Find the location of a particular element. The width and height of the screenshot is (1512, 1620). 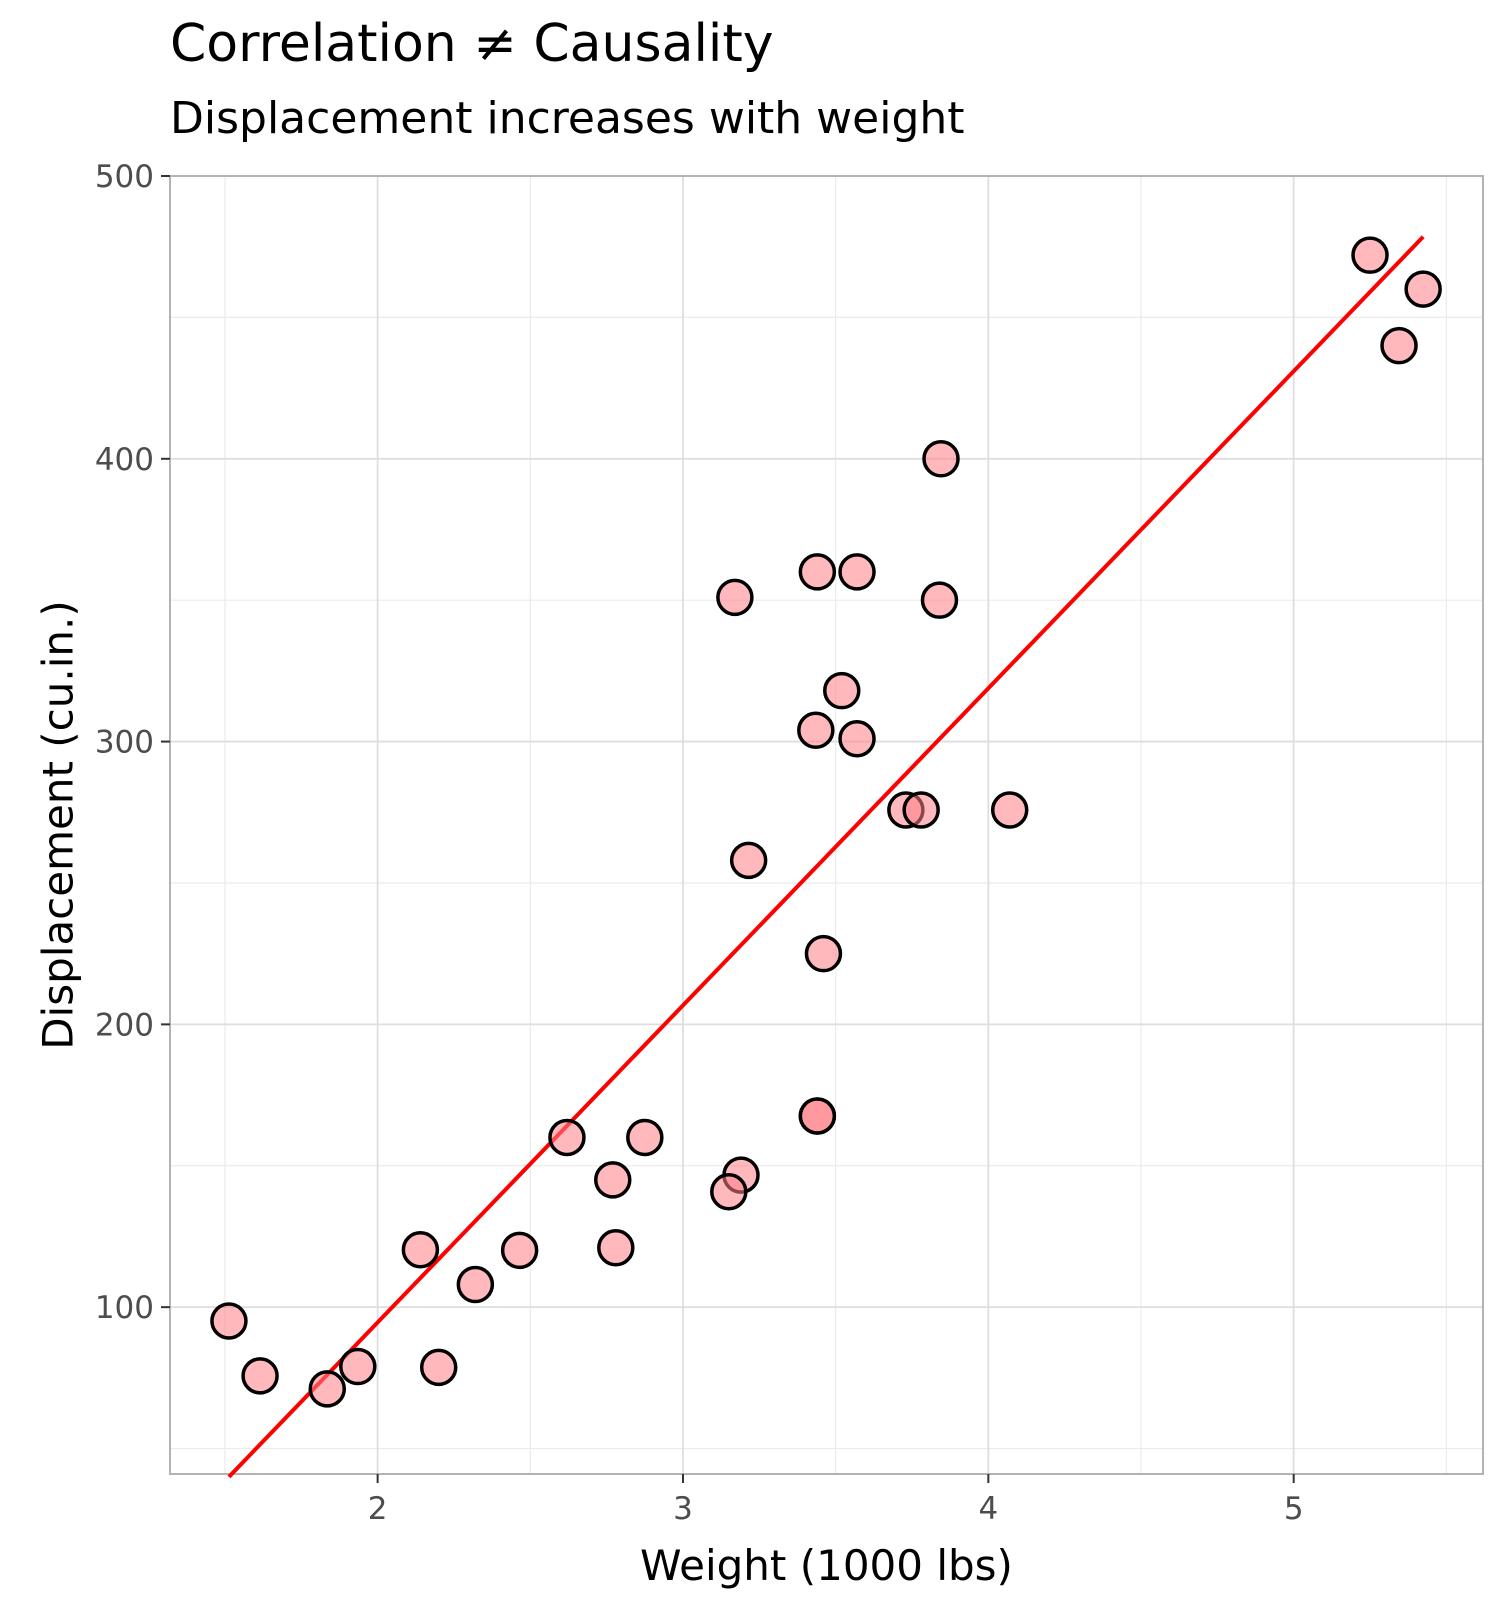

x-tick-label: 5 is located at coordinates (1294, 1509).